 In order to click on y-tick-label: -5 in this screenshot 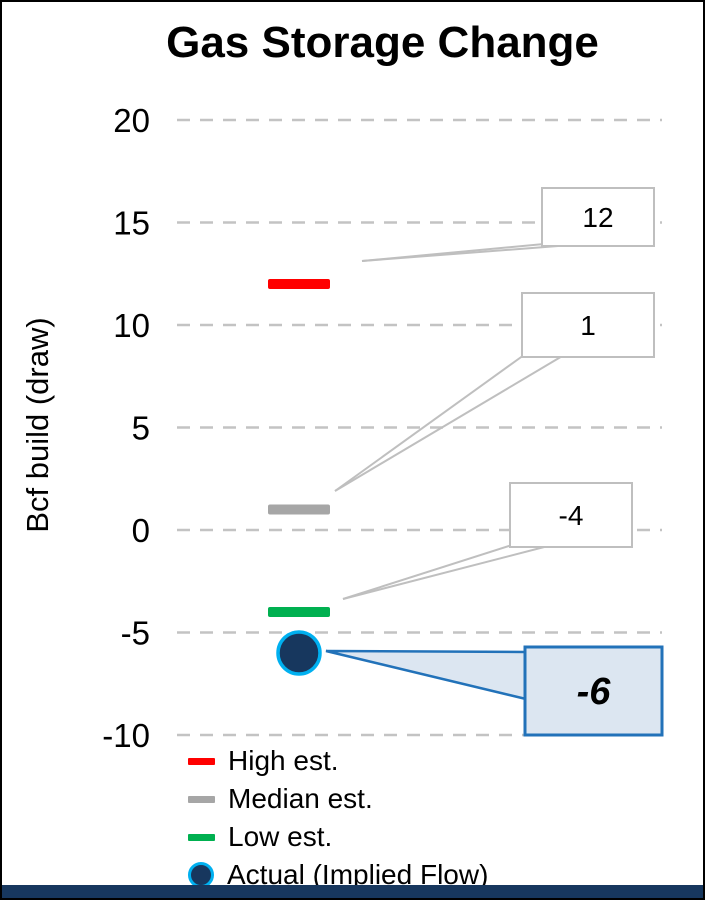, I will do `click(135, 633)`.